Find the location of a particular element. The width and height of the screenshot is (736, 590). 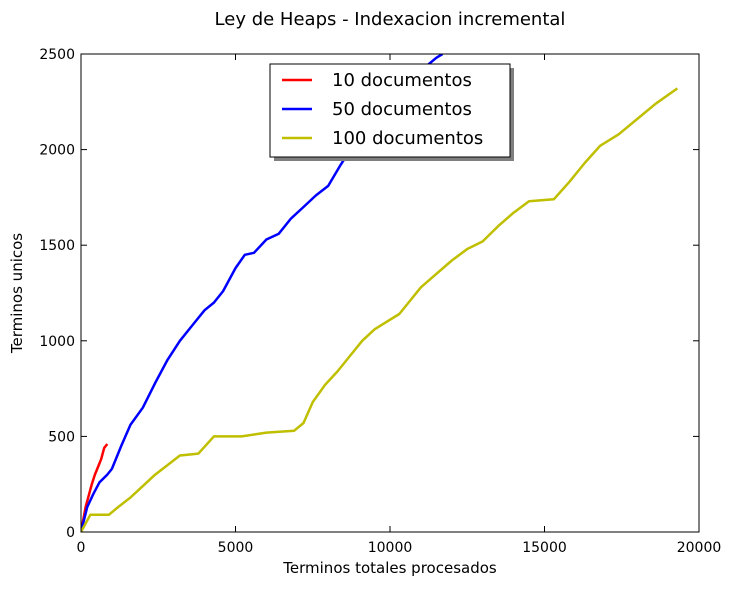

legend-label-2: 100 documentos is located at coordinates (407, 138).